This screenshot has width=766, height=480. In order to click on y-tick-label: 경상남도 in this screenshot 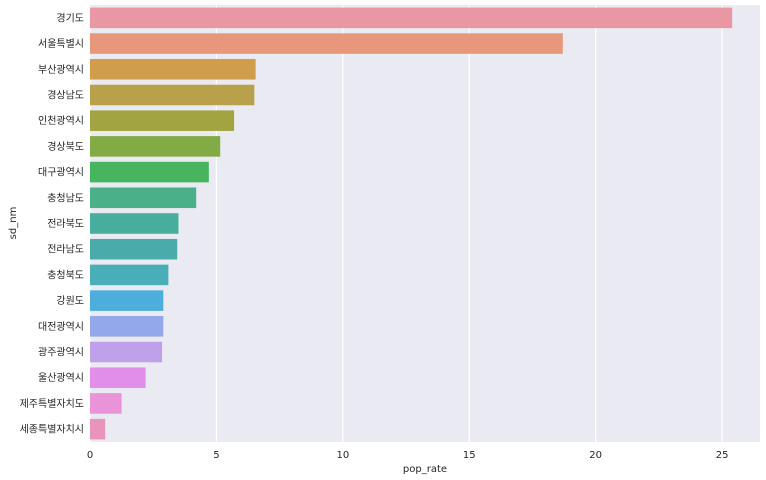, I will do `click(65, 94)`.